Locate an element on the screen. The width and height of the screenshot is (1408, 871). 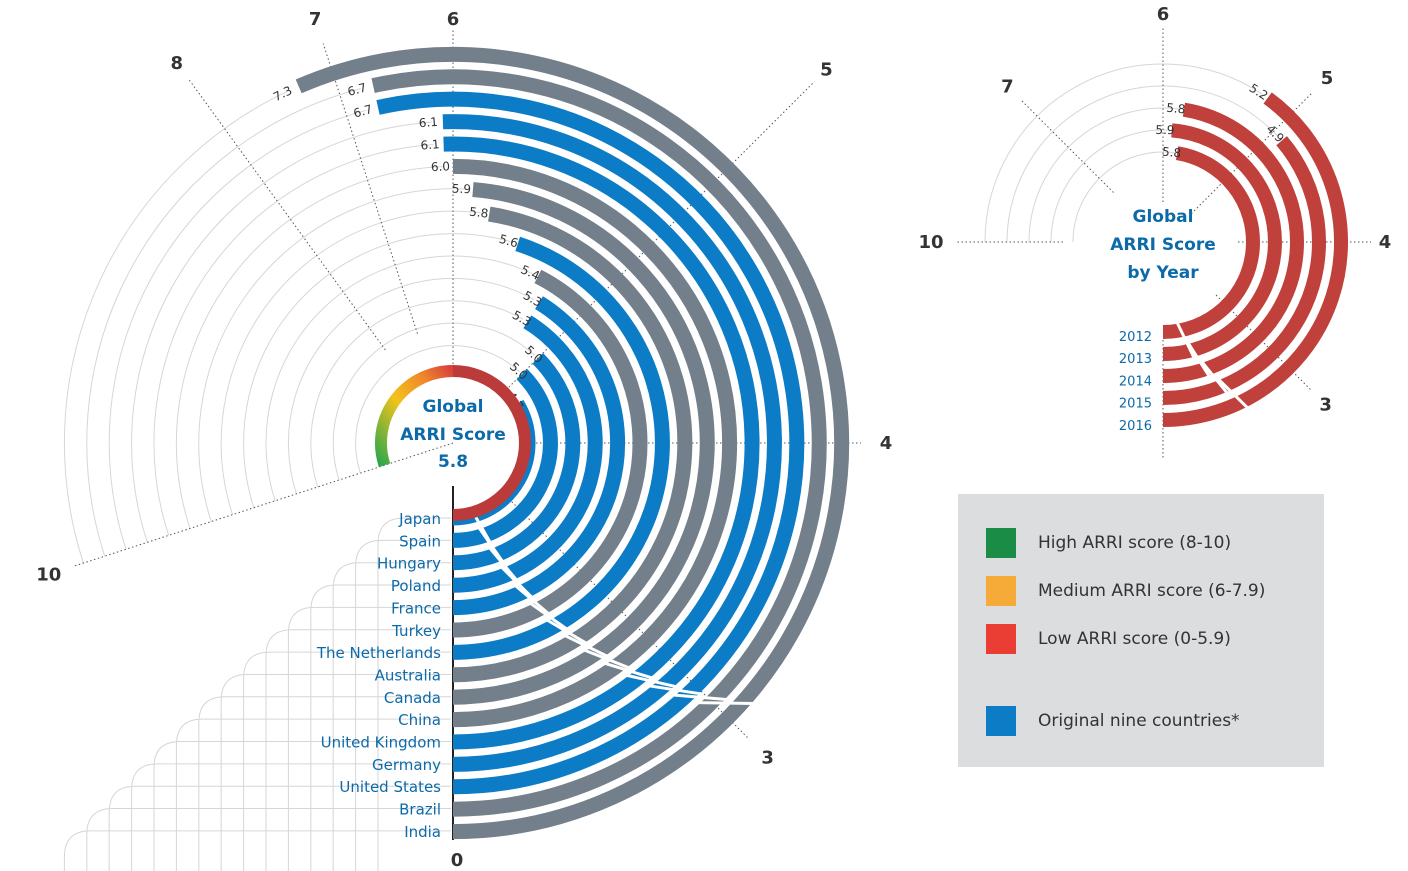
bar-year-2013 is located at coordinates (1244, 270).